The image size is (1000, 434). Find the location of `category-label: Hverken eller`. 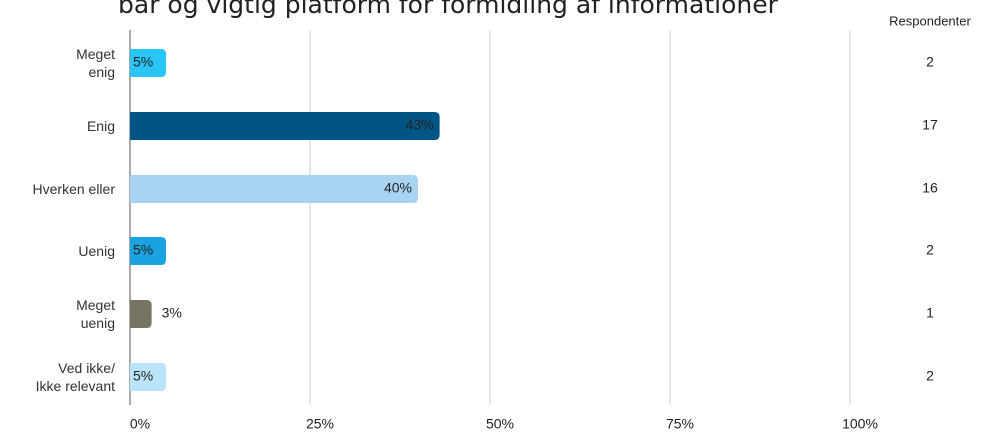

category-label: Hverken eller is located at coordinates (73, 189).